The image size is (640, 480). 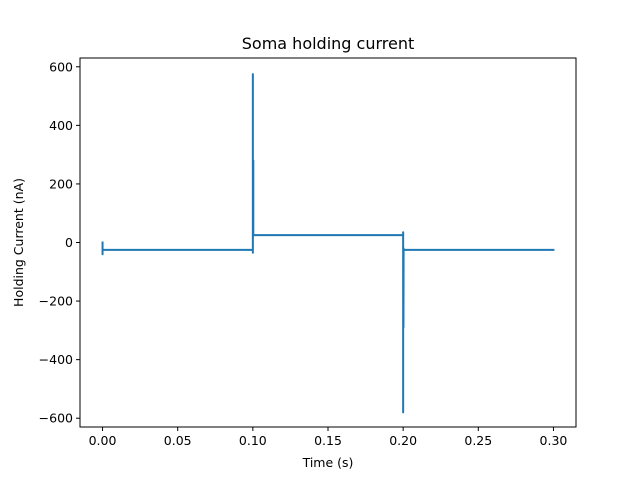 What do you see at coordinates (478, 440) in the screenshot?
I see `x-tick-label: 0.25` at bounding box center [478, 440].